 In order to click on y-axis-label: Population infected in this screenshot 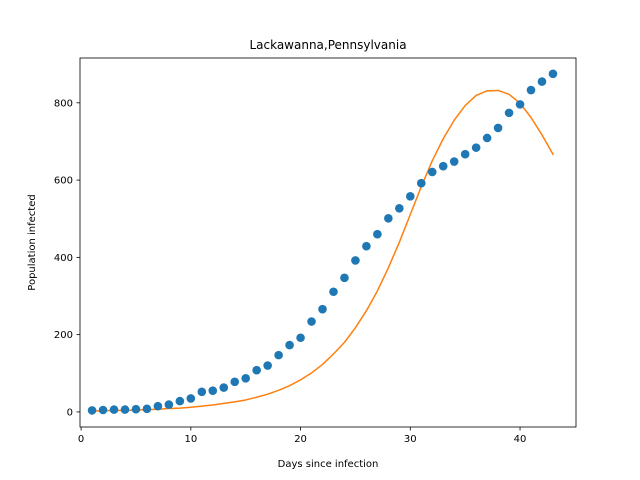, I will do `click(32, 242)`.